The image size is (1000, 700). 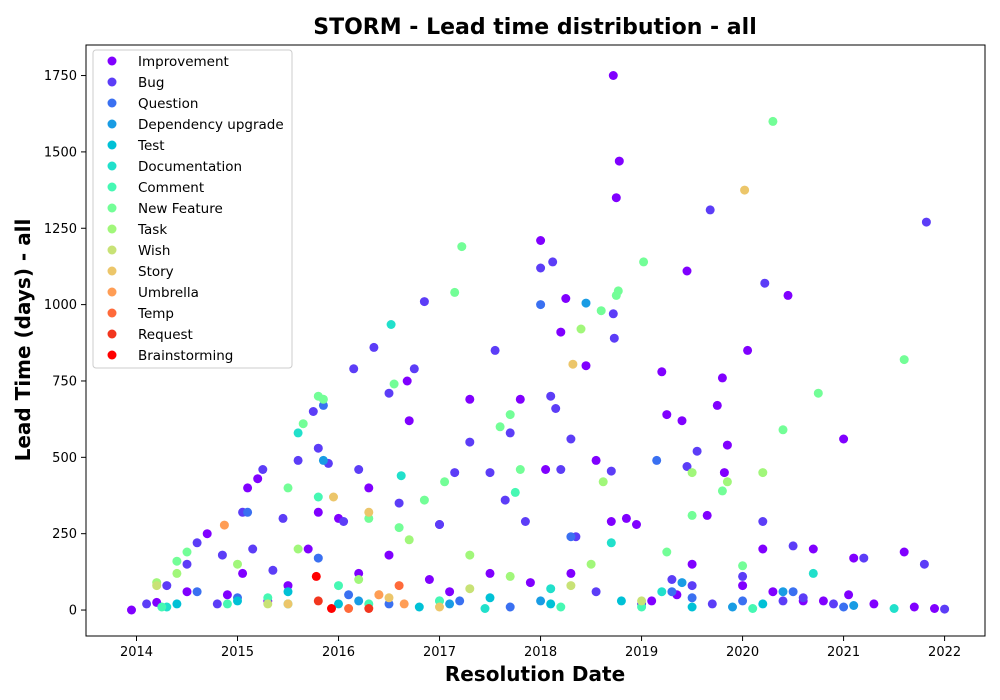 What do you see at coordinates (136, 146) in the screenshot?
I see `legend-item: Test` at bounding box center [136, 146].